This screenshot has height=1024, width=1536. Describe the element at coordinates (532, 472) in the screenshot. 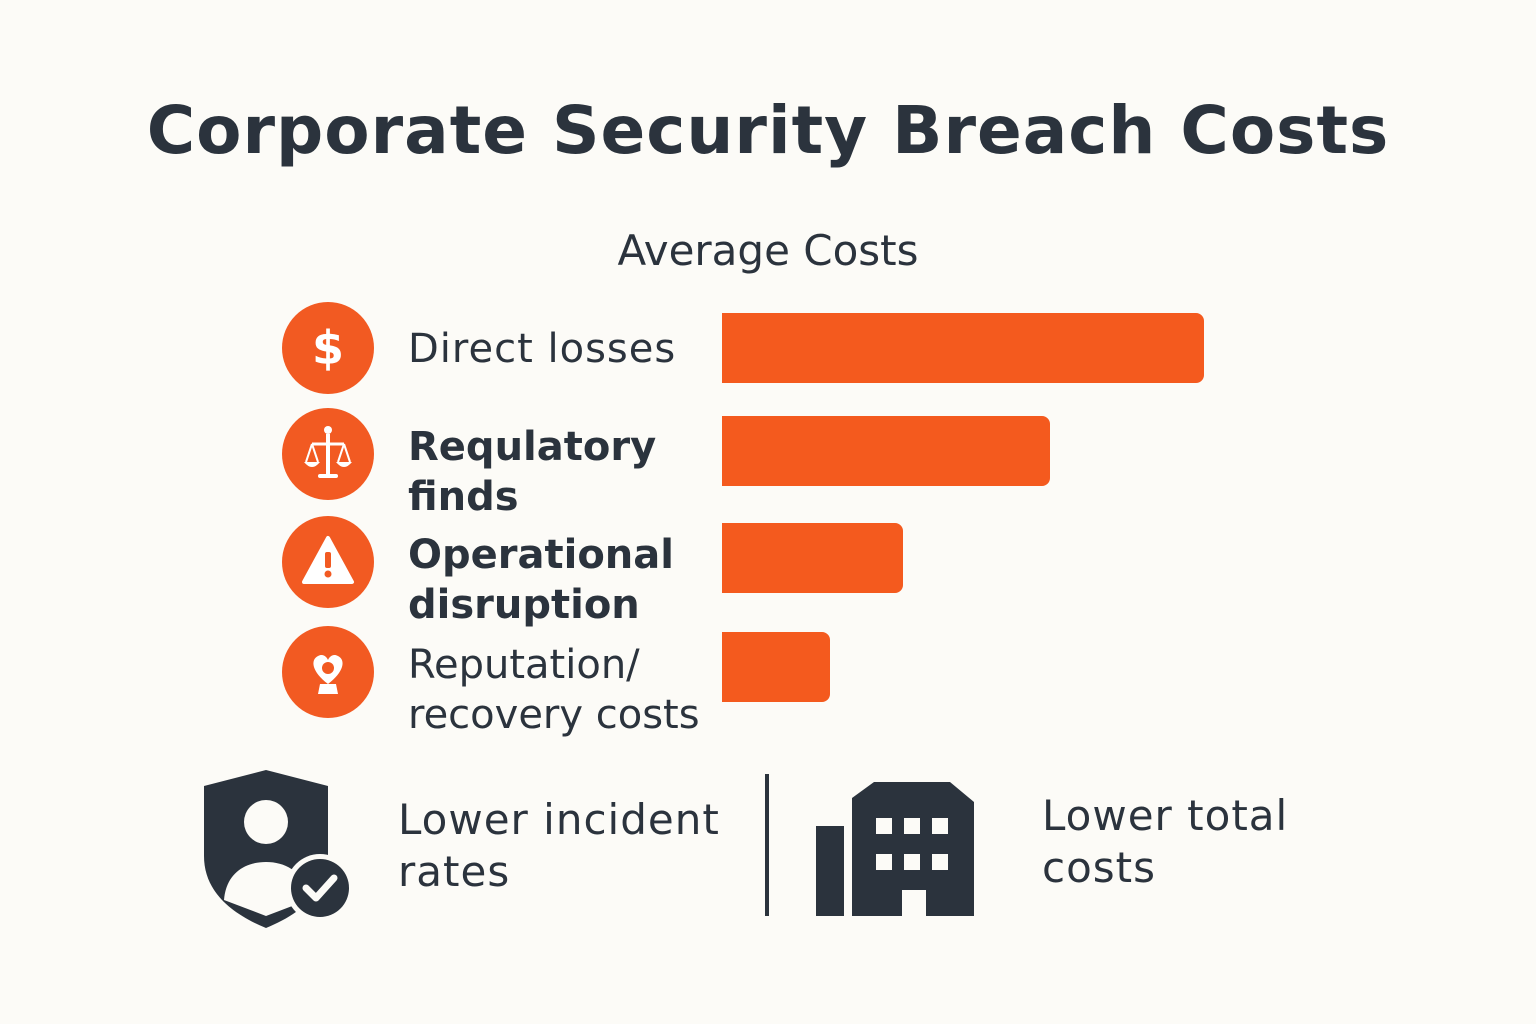

I see `category-label: Requlatory finds` at that location.